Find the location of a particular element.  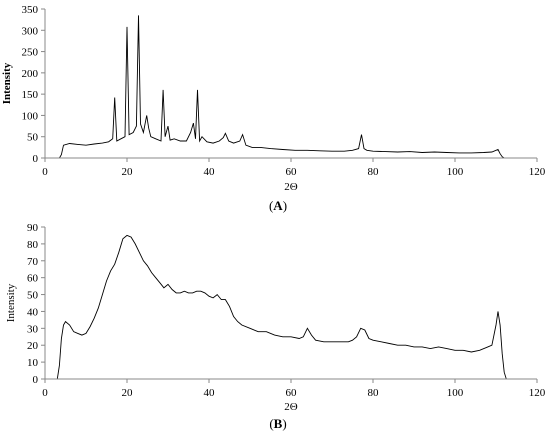

chart-a-panel-letter: A is located at coordinates (278, 205).